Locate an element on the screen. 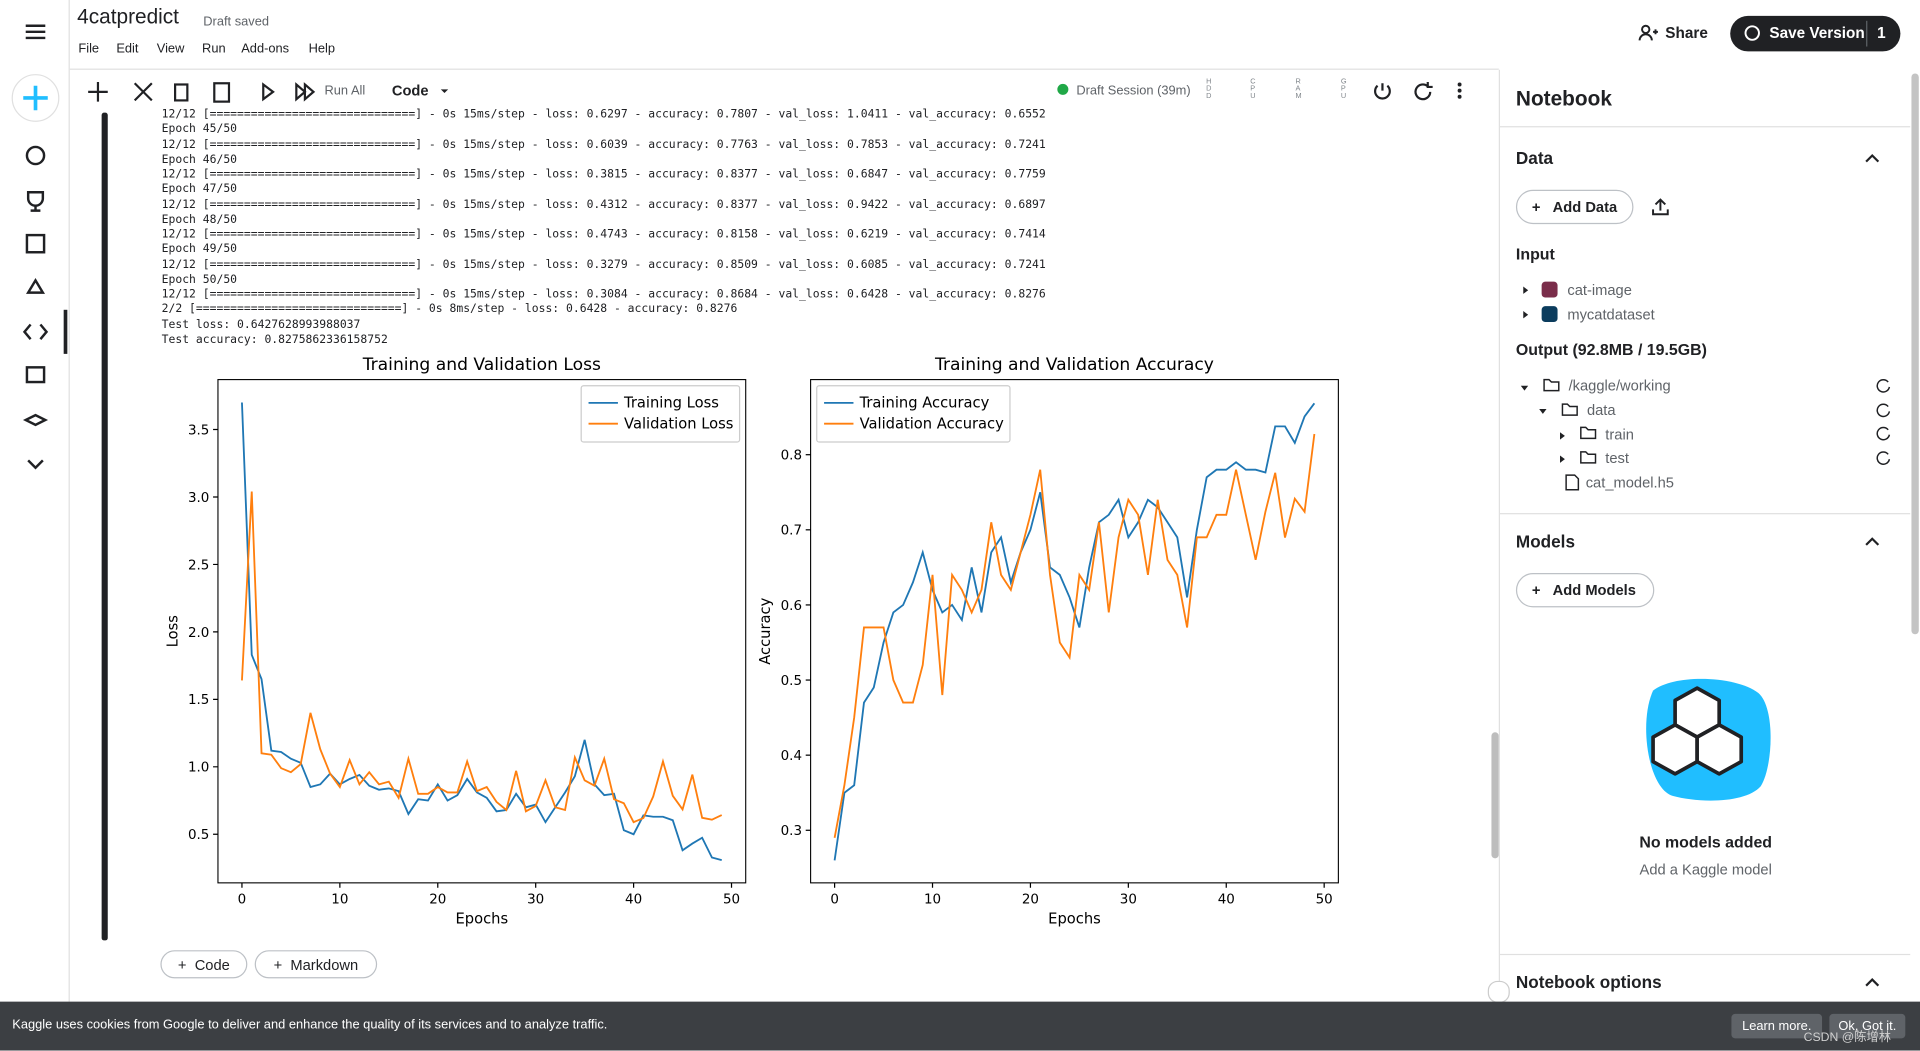  add-code-button: + Code is located at coordinates (204, 964).